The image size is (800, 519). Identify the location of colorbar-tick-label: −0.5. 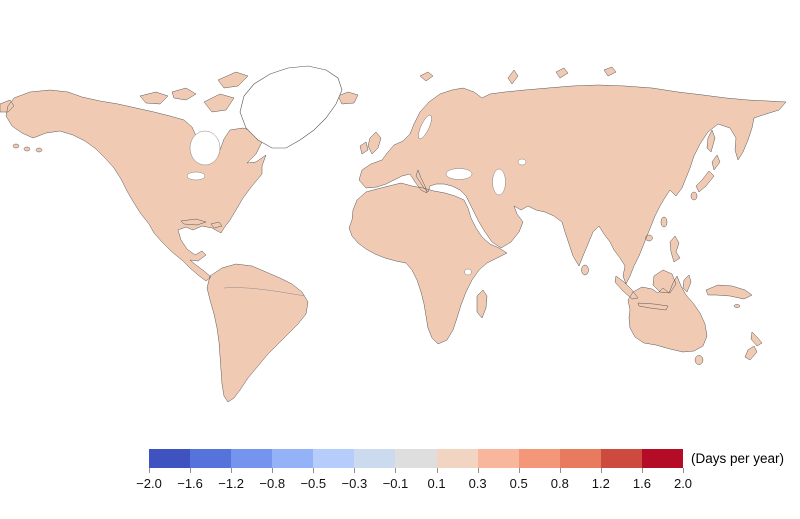
(313, 483).